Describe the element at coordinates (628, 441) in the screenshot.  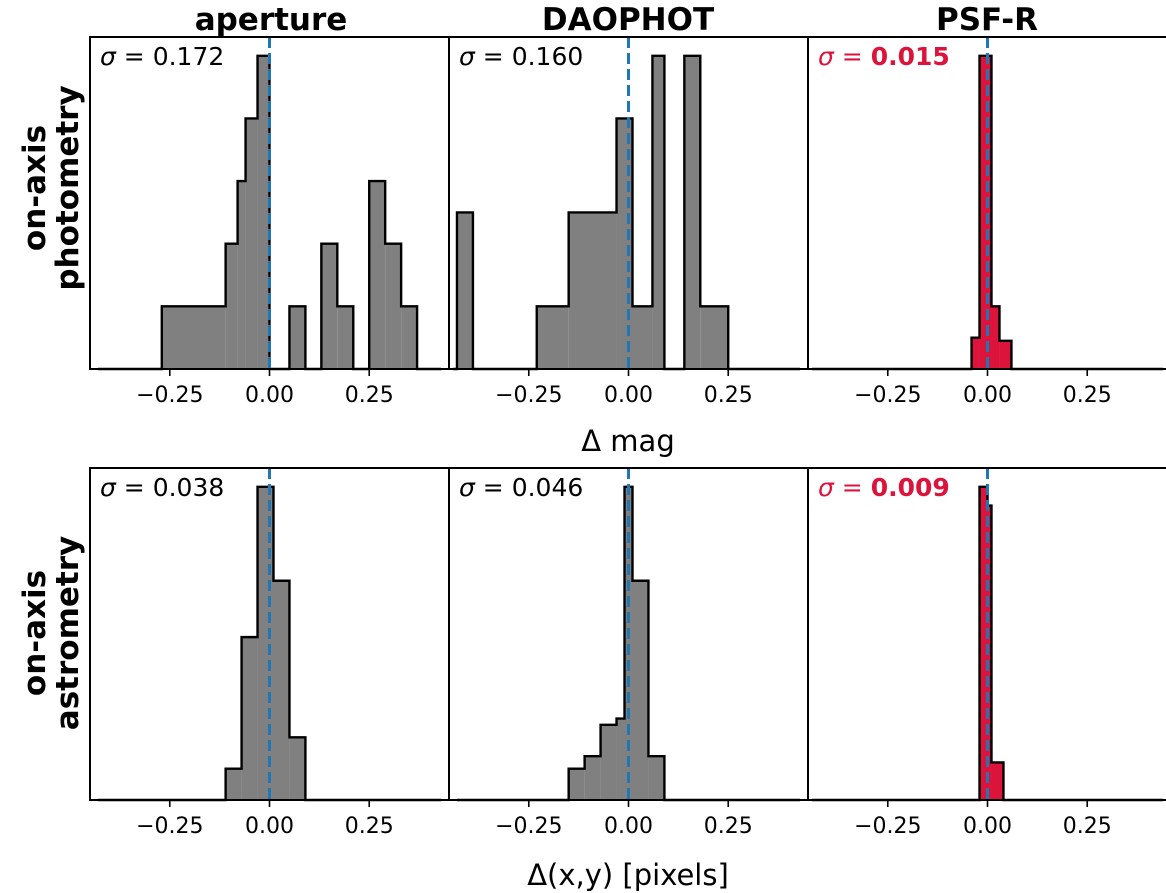
I see `x-axis-label-mag: Δ mag` at that location.